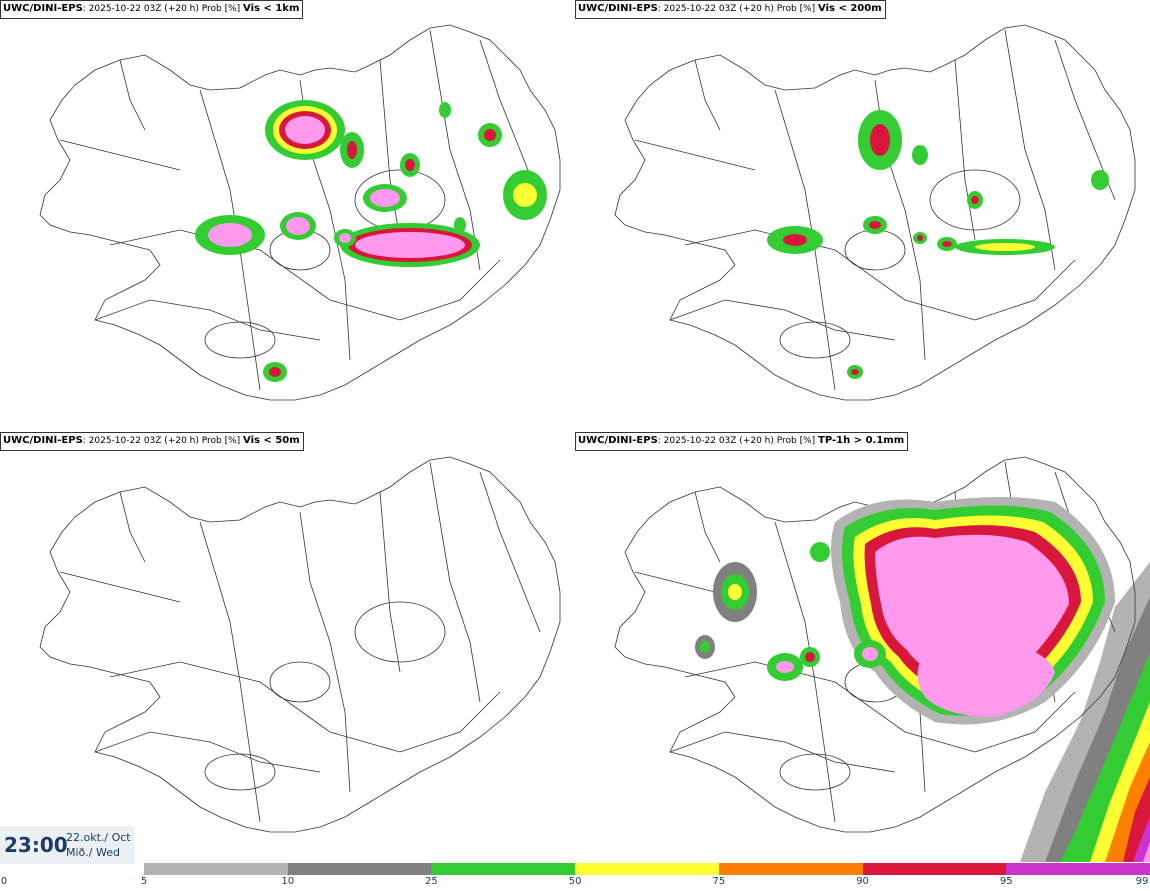 The height and width of the screenshot is (891, 1150). I want to click on colorbar-tick-label: 25, so click(431, 881).